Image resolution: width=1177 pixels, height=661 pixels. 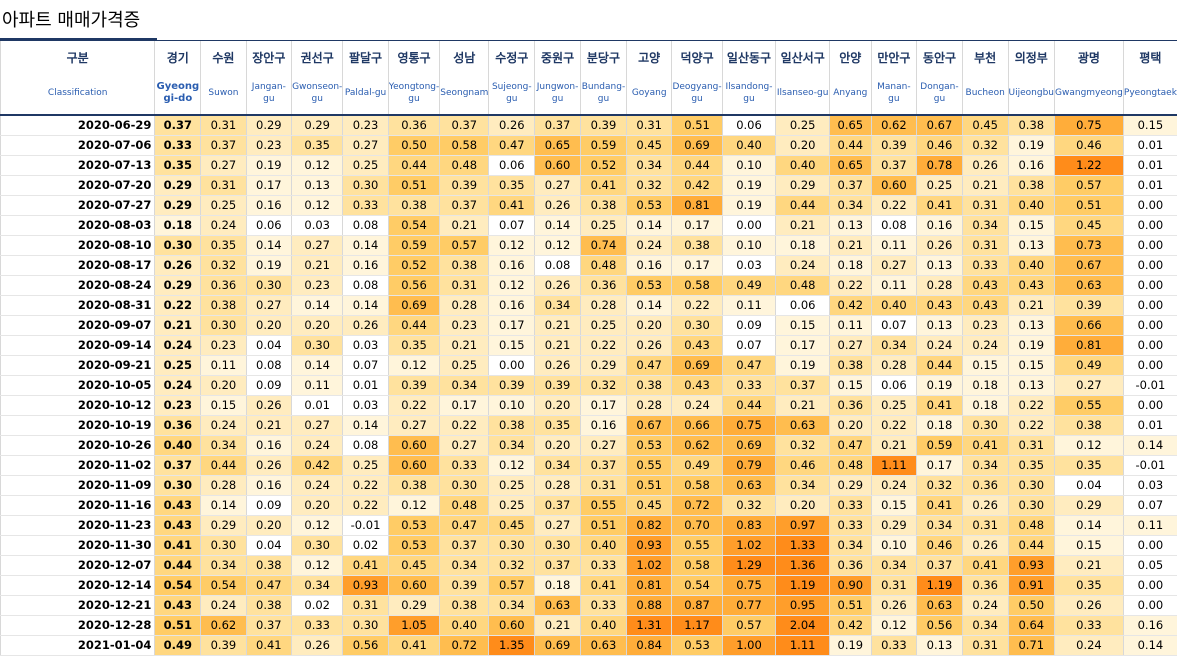 I want to click on value-cell: 0.23, so click(x=223, y=345).